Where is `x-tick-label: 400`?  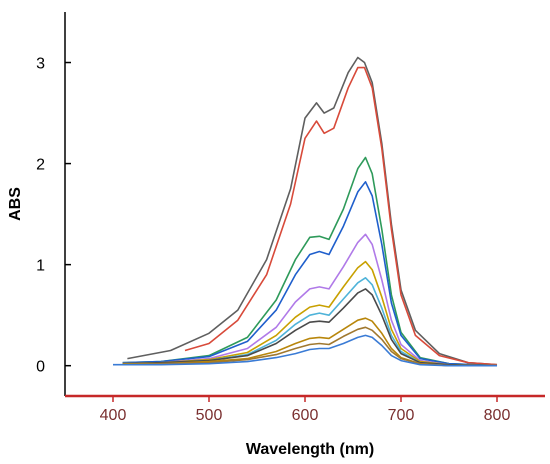 x-tick-label: 400 is located at coordinates (113, 415).